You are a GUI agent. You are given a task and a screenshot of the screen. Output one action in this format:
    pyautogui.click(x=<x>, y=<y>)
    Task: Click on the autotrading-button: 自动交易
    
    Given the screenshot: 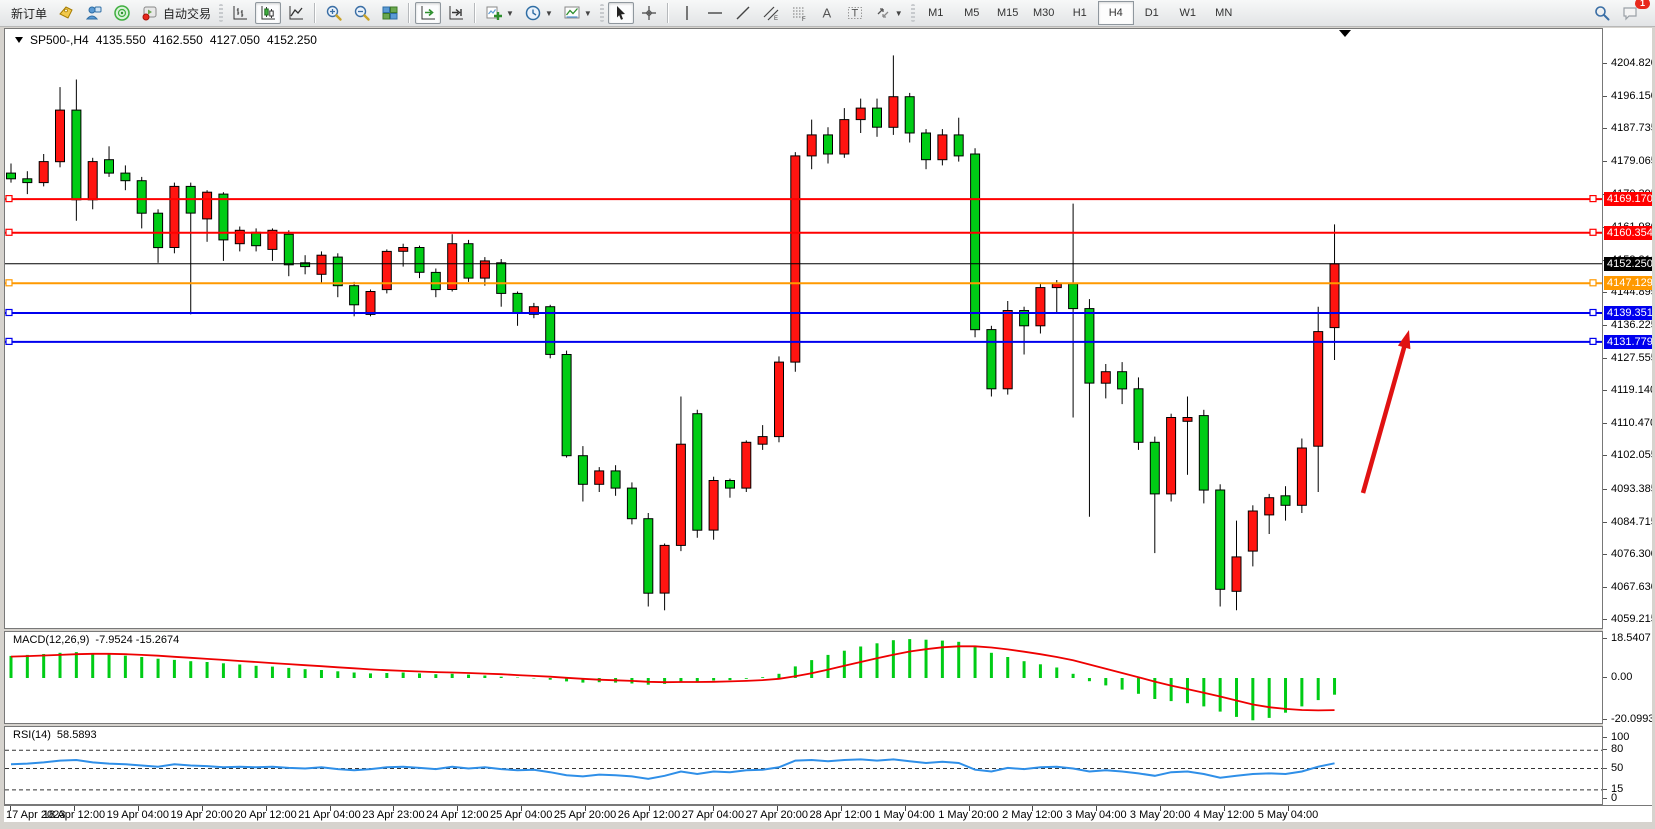 What is the action you would take?
    pyautogui.click(x=176, y=13)
    